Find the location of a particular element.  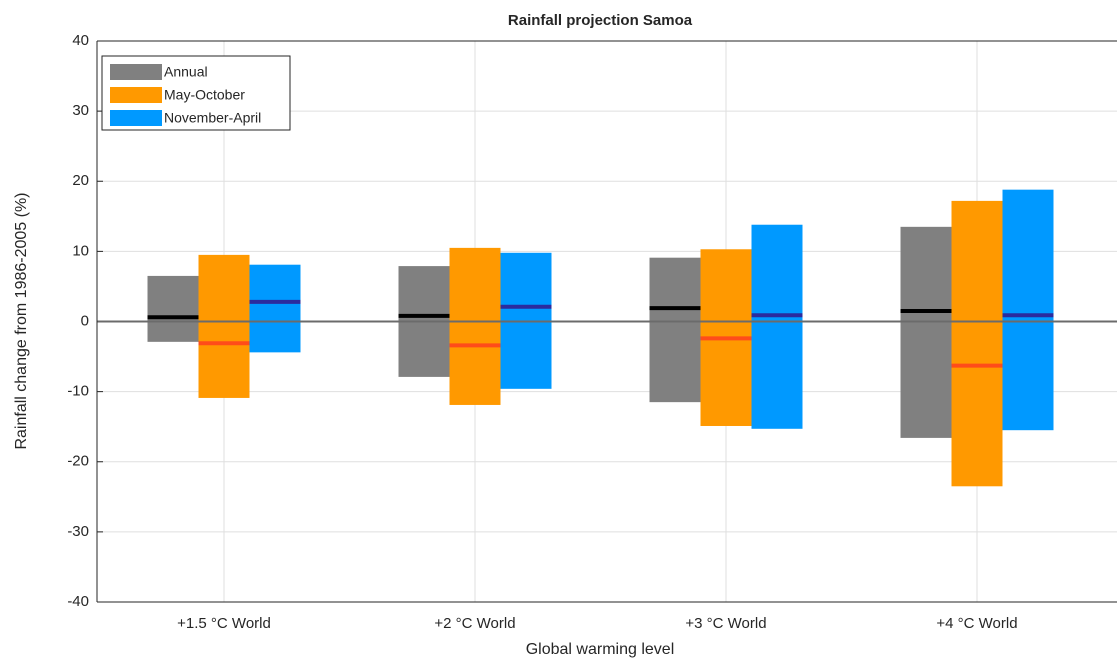

legend-label: November-April is located at coordinates (212, 118).